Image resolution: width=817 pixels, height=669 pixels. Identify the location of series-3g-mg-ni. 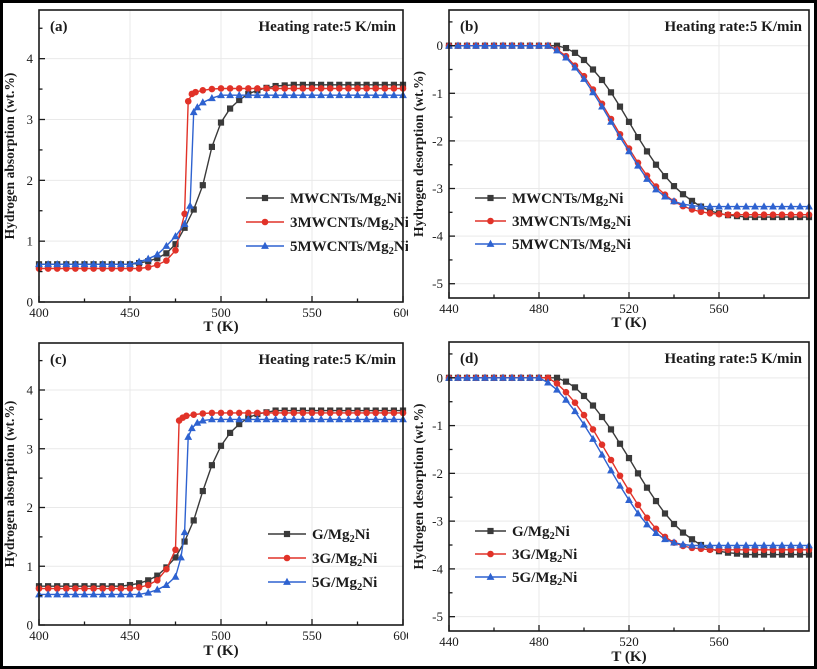
(221, 500).